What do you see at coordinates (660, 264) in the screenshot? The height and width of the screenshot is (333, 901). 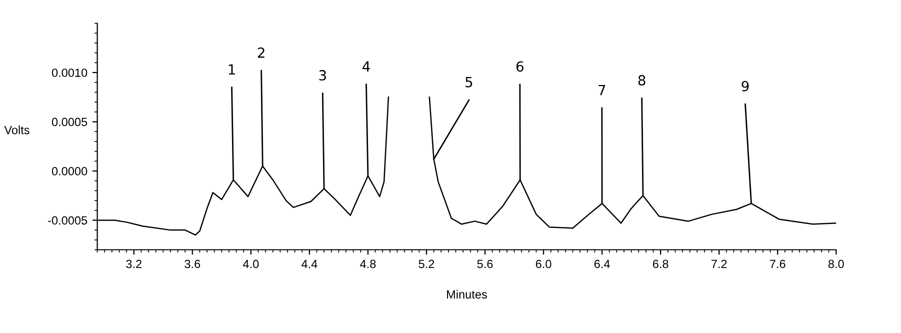 I see `x-tick-label: 6.8` at bounding box center [660, 264].